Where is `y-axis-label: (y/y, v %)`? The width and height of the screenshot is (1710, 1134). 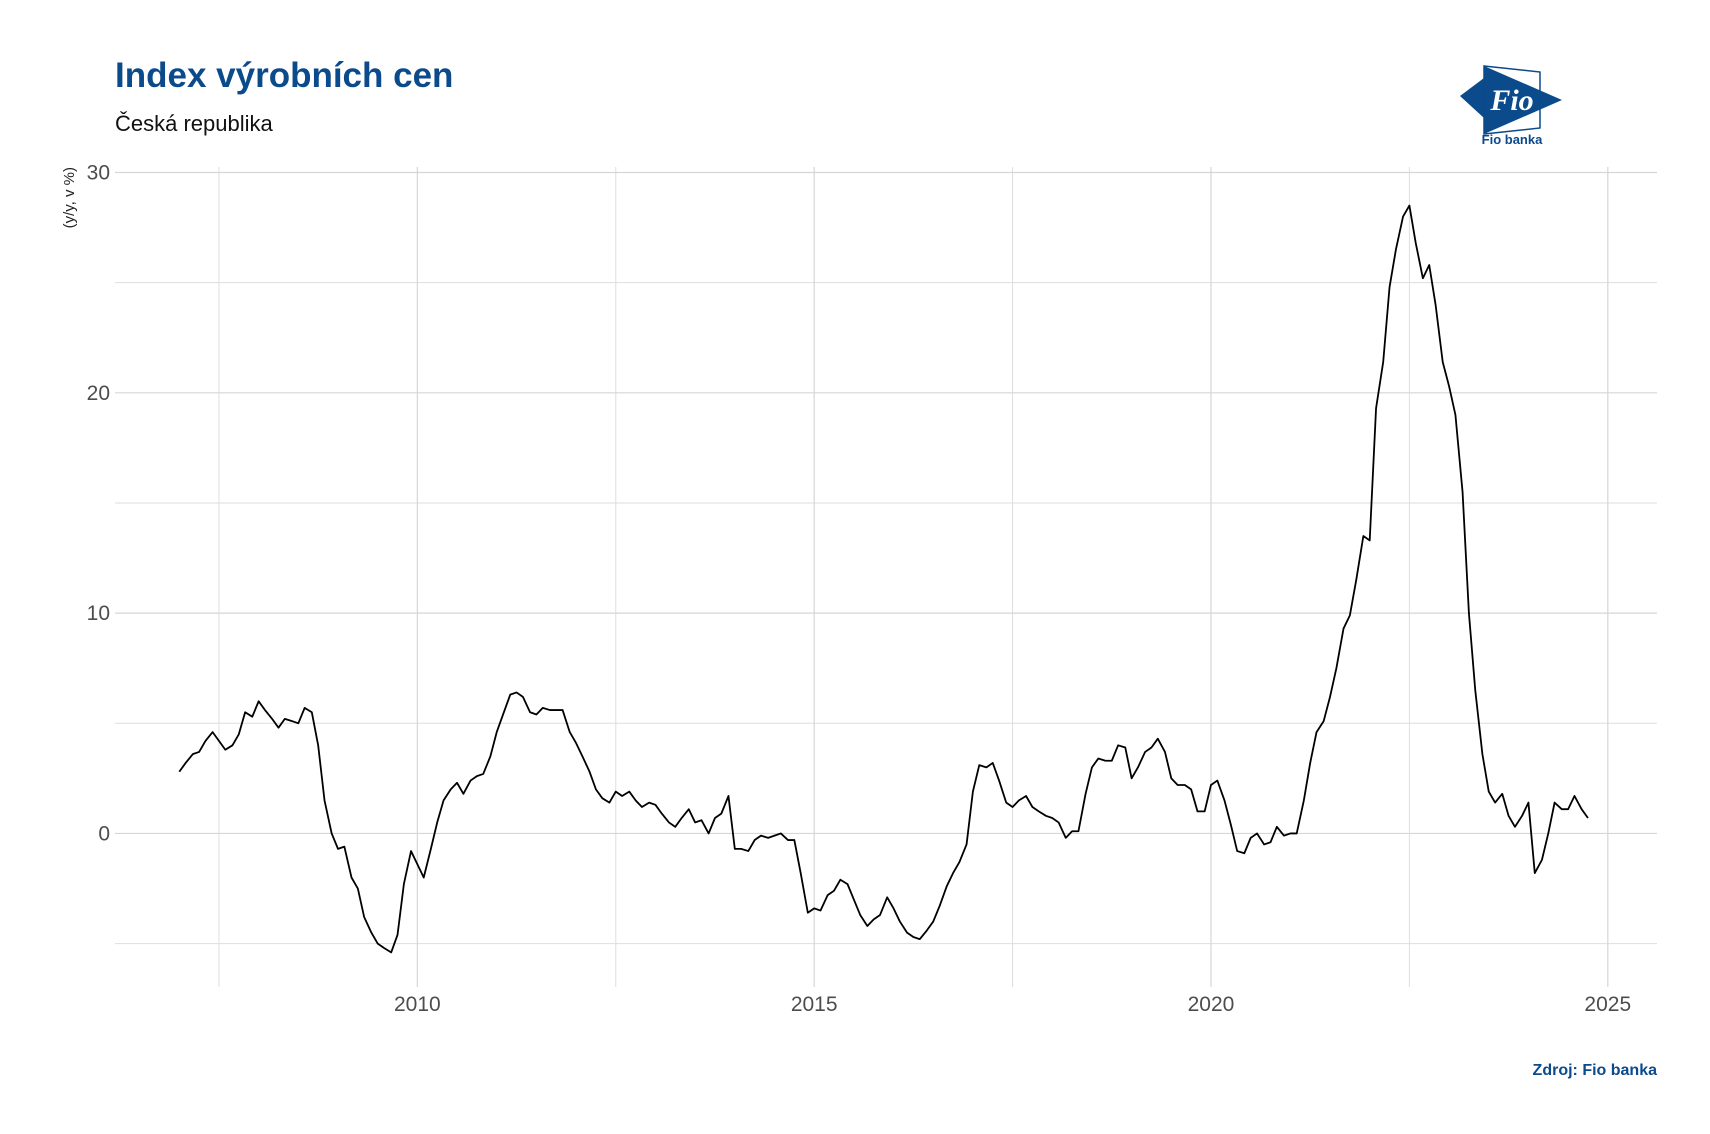 y-axis-label: (y/y, v %) is located at coordinates (69, 197).